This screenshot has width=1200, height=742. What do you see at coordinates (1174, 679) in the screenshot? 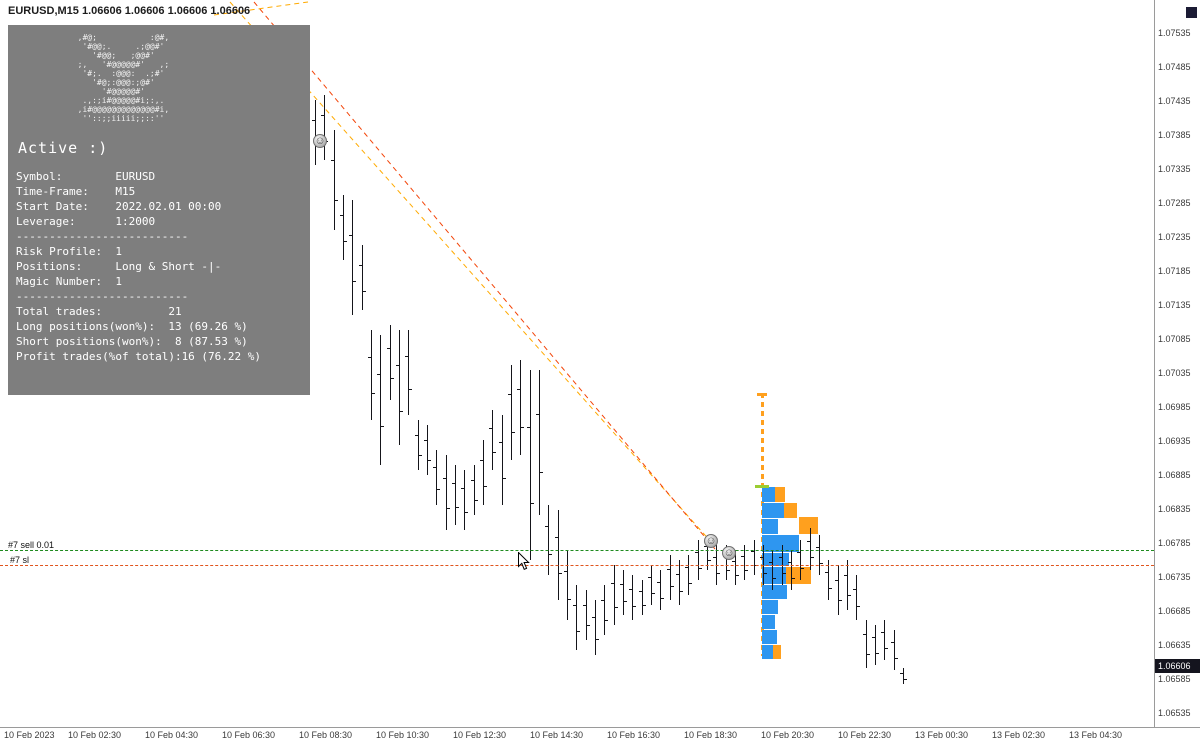
I see `price-axis-label: 1.06585` at bounding box center [1174, 679].